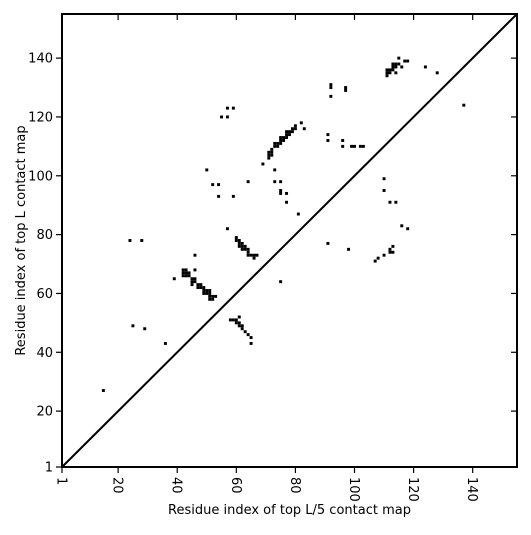  Describe the element at coordinates (40, 176) in the screenshot. I see `y-tick-label: 100` at that location.